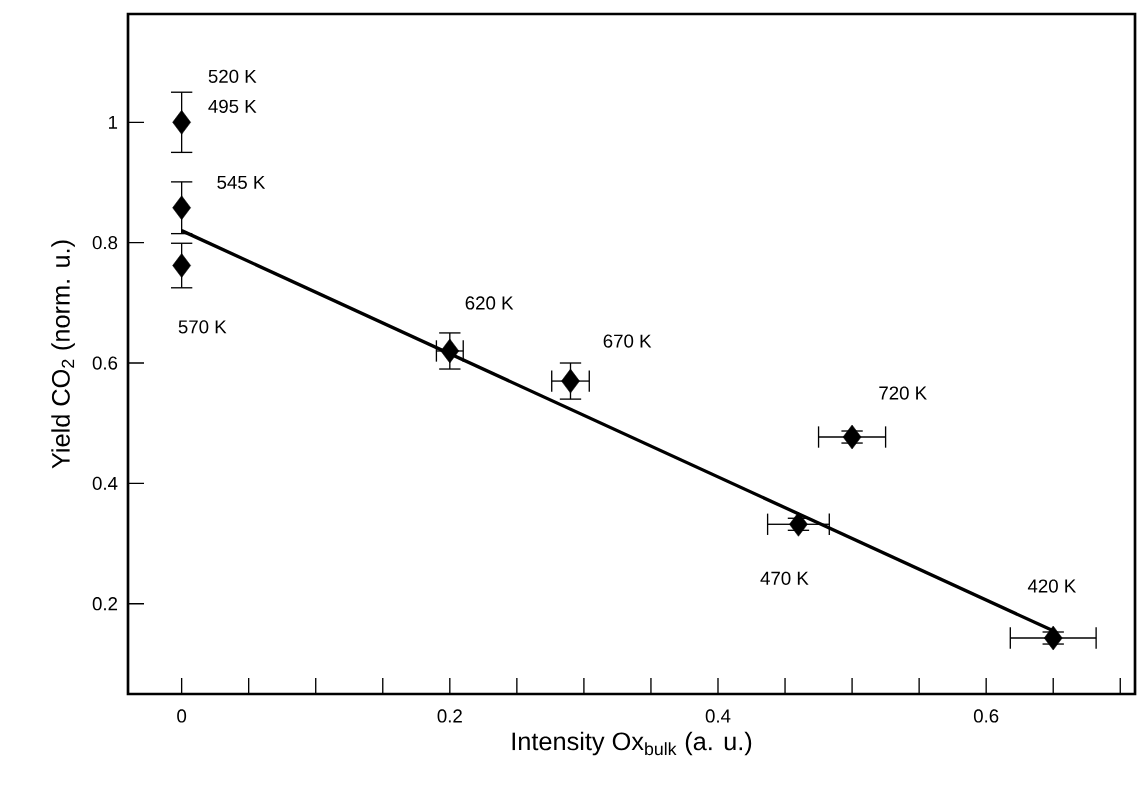  What do you see at coordinates (113, 122) in the screenshot?
I see `y-tick-label: 1` at bounding box center [113, 122].